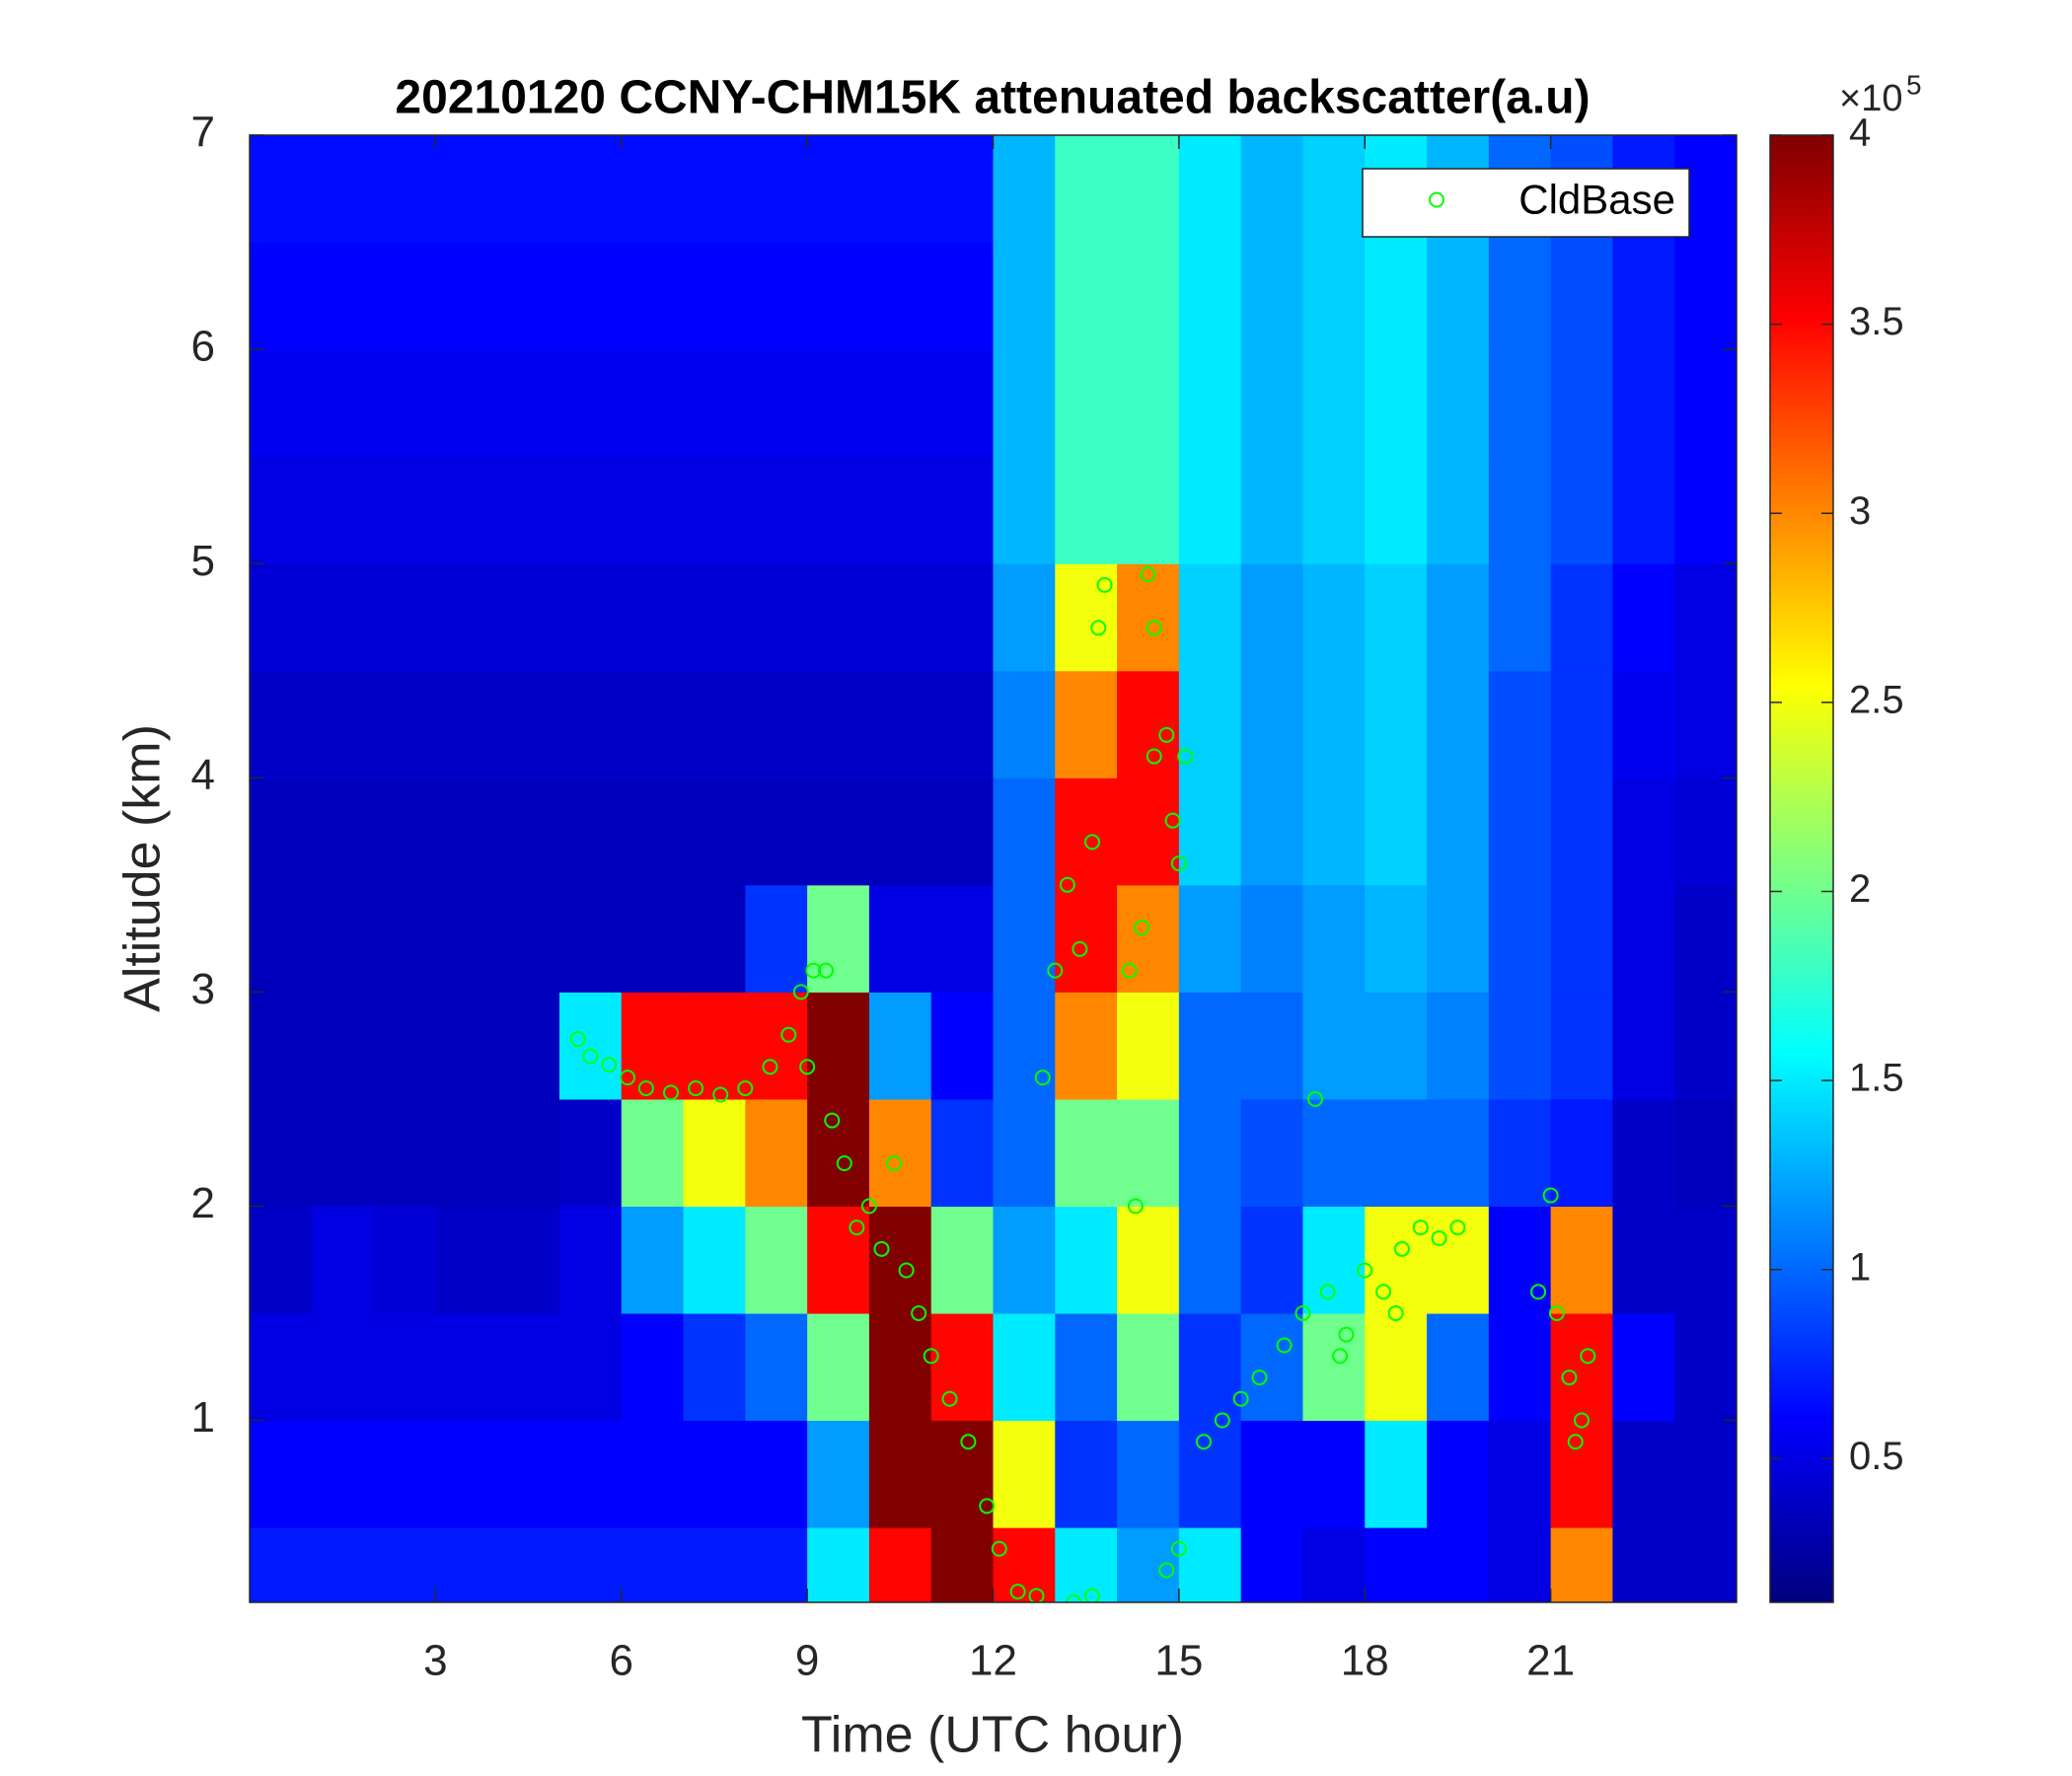 This screenshot has width=2072, height=1776. I want to click on x-tick-label: 21, so click(1551, 1661).